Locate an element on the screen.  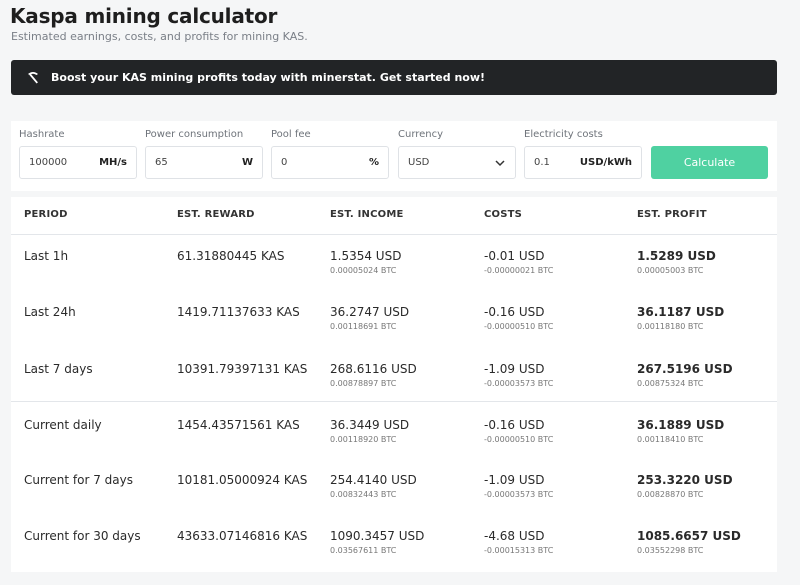
period-value: Last 7 days is located at coordinates (58, 369).